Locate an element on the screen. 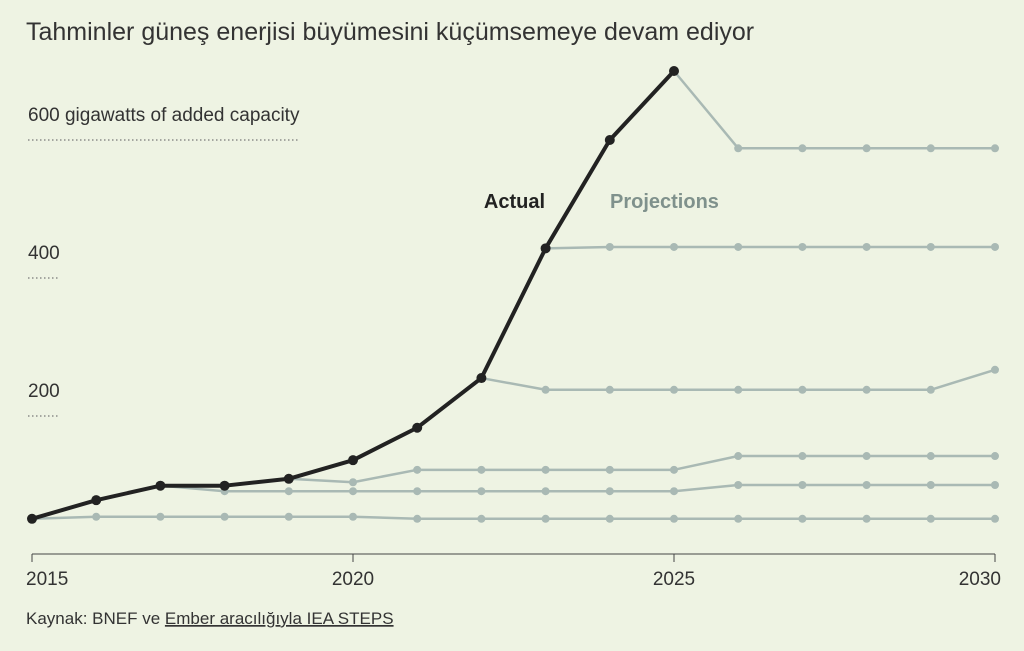  x-tick-label: 2025 is located at coordinates (674, 579).